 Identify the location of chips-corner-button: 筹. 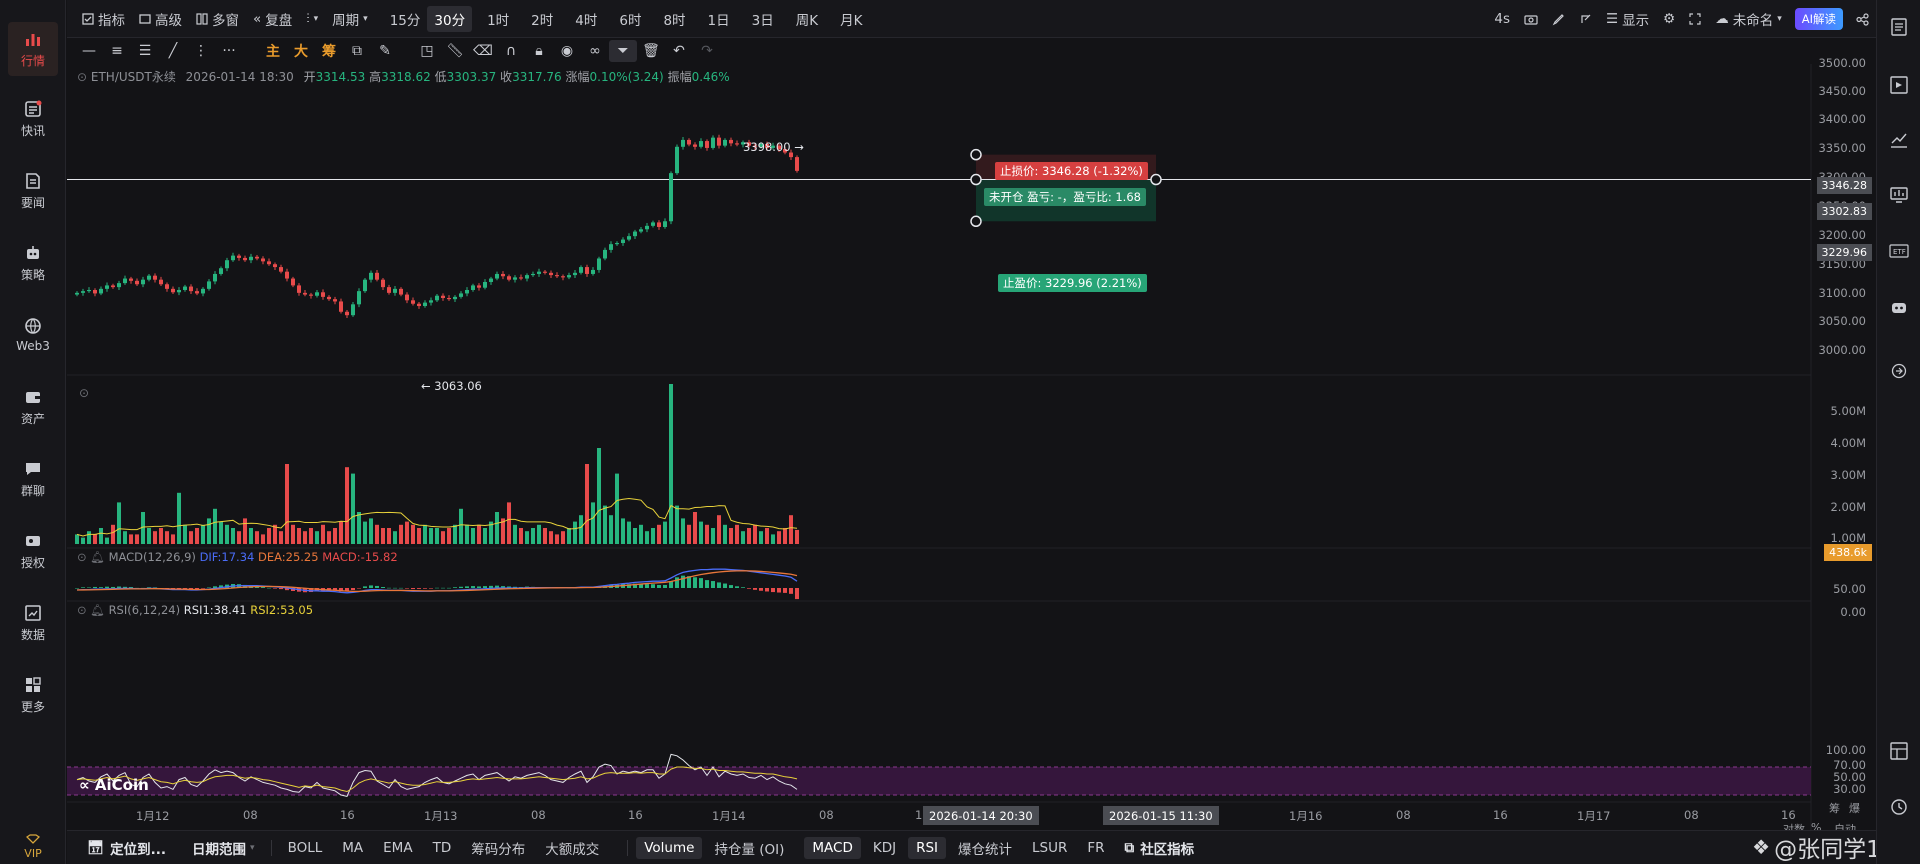
(1834, 808).